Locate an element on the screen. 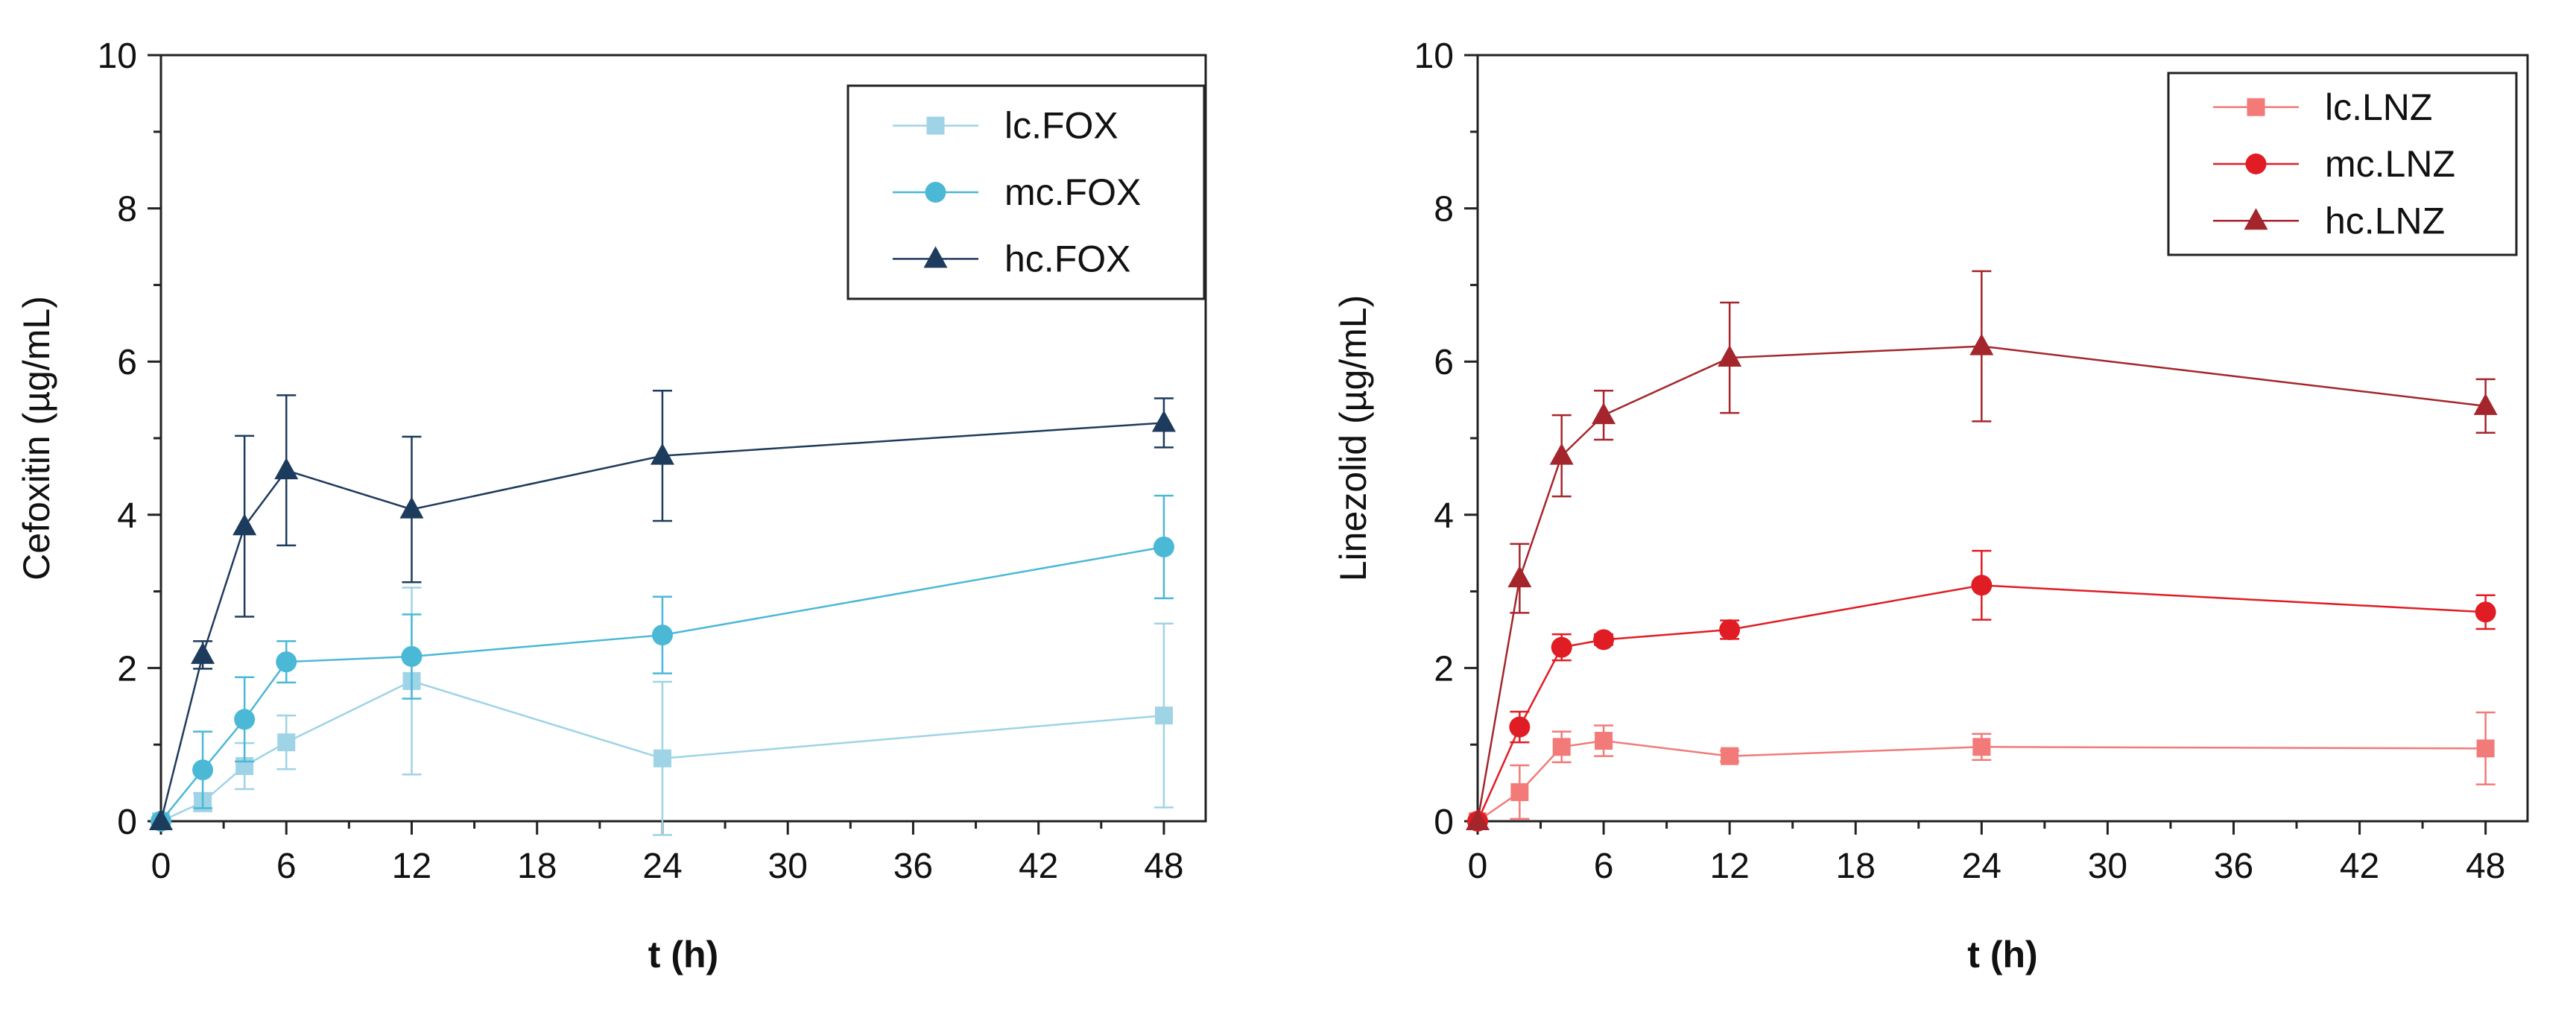 This screenshot has height=1012, width=2576. legend: lc.FOX mc.FOX hc.FOX is located at coordinates (1026, 192).